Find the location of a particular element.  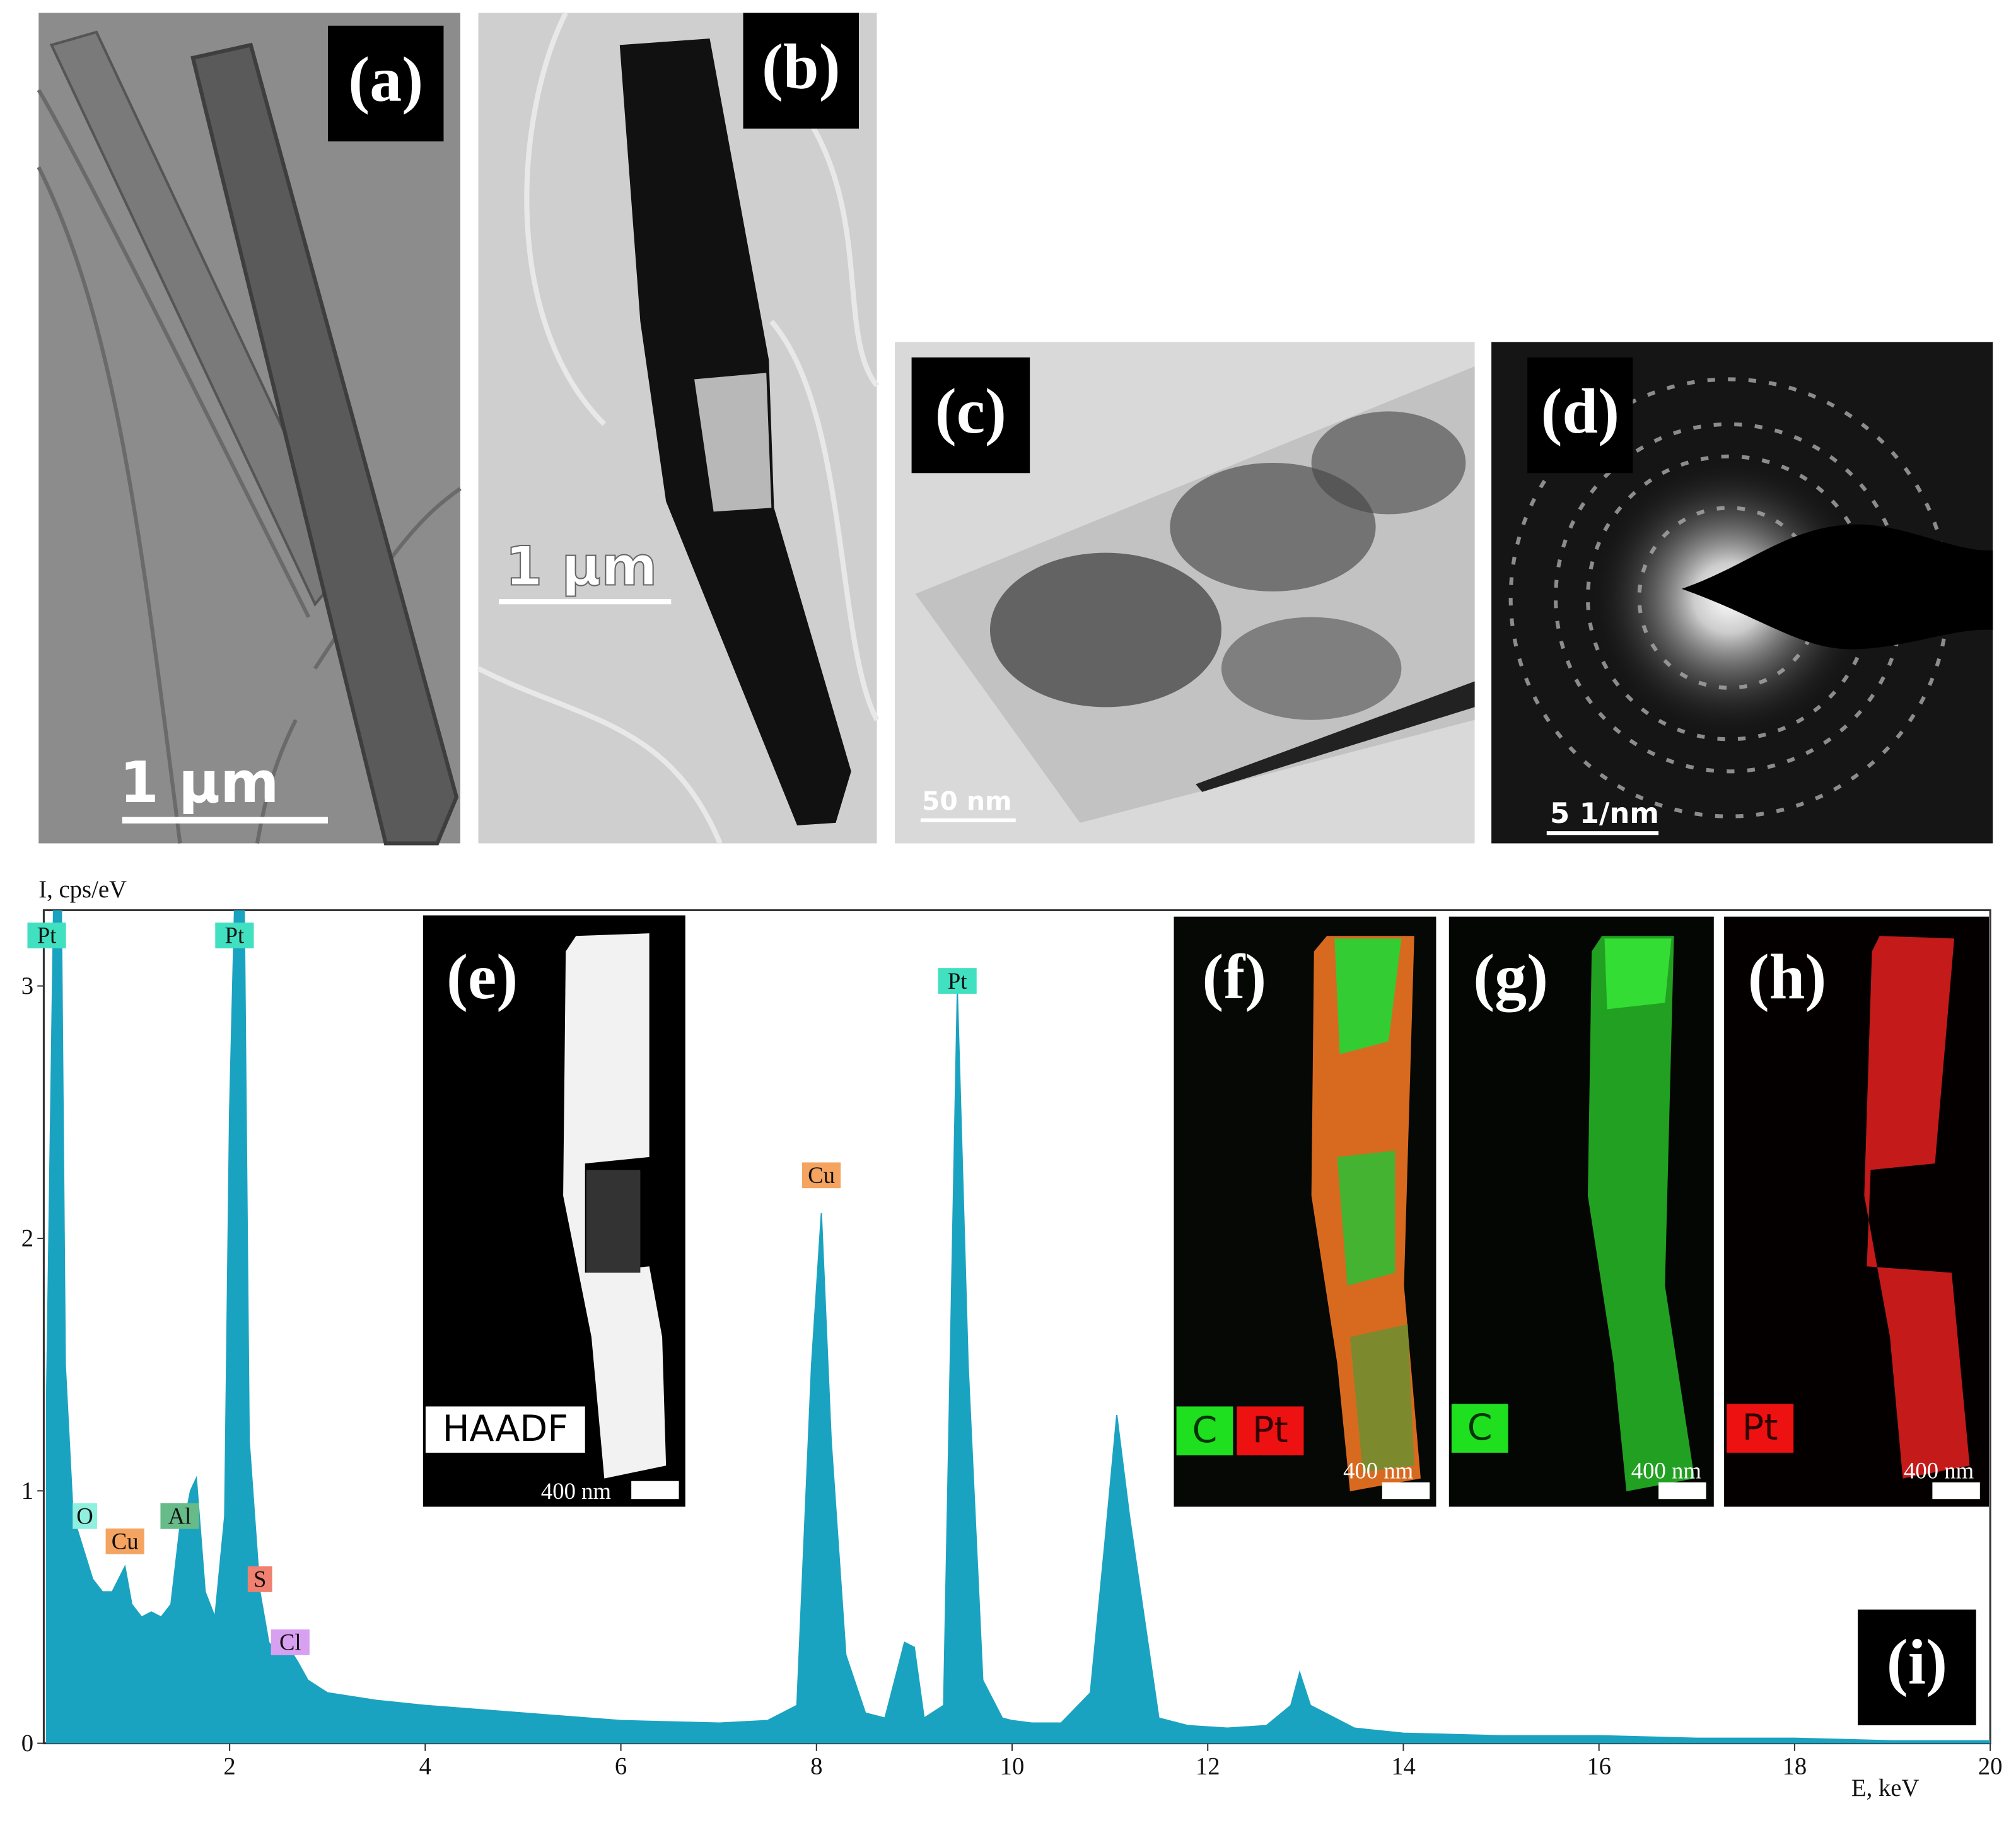

panel-label: (b) is located at coordinates (802, 67).